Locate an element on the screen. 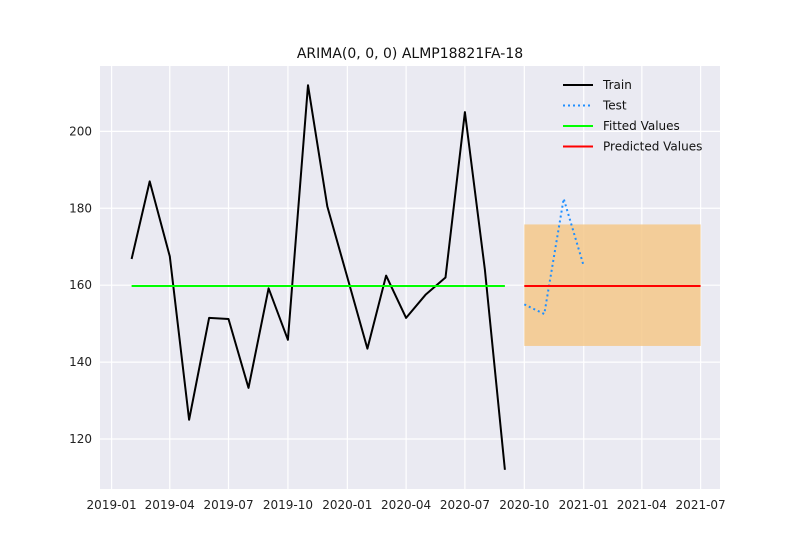 Image resolution: width=800 pixels, height=550 pixels. y-tick-label: 200 is located at coordinates (80, 131).